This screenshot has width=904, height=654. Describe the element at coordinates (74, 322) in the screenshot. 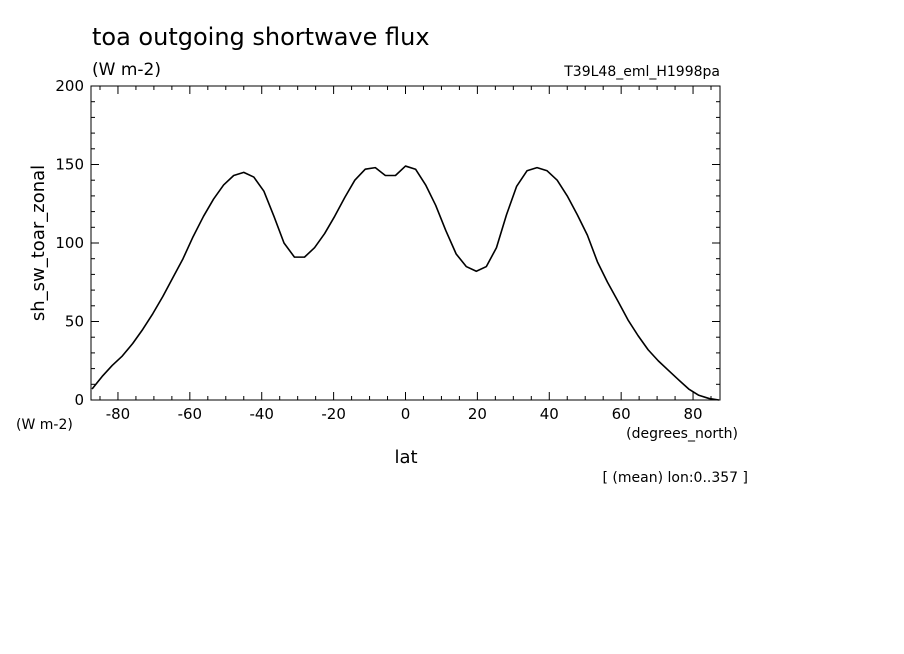

I see `y-tick-label: 50` at that location.